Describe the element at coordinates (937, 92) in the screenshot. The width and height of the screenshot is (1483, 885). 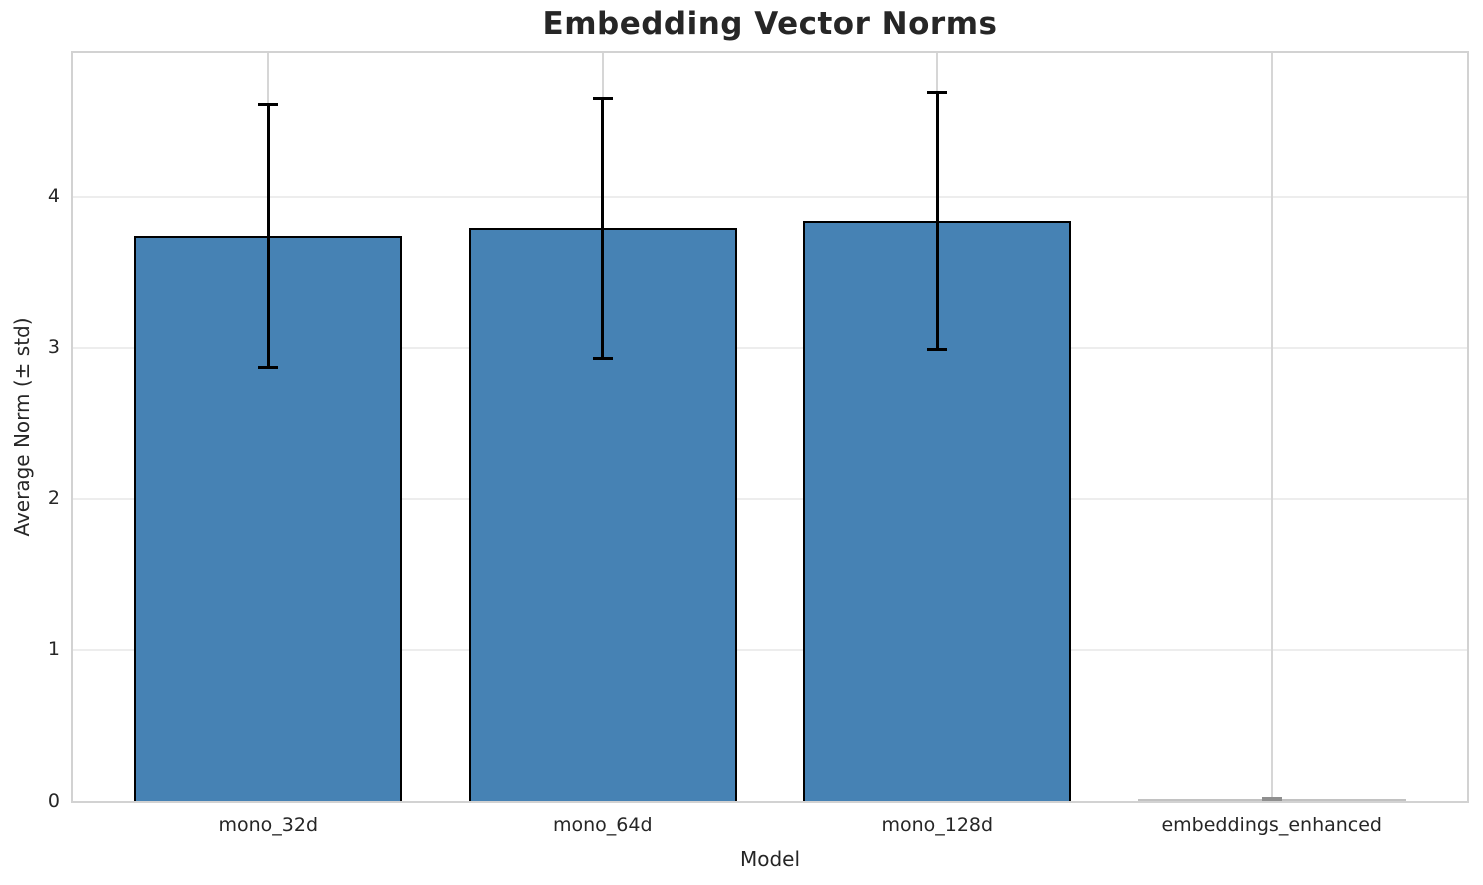
I see `error-bar-cap-top-mono_128d` at that location.